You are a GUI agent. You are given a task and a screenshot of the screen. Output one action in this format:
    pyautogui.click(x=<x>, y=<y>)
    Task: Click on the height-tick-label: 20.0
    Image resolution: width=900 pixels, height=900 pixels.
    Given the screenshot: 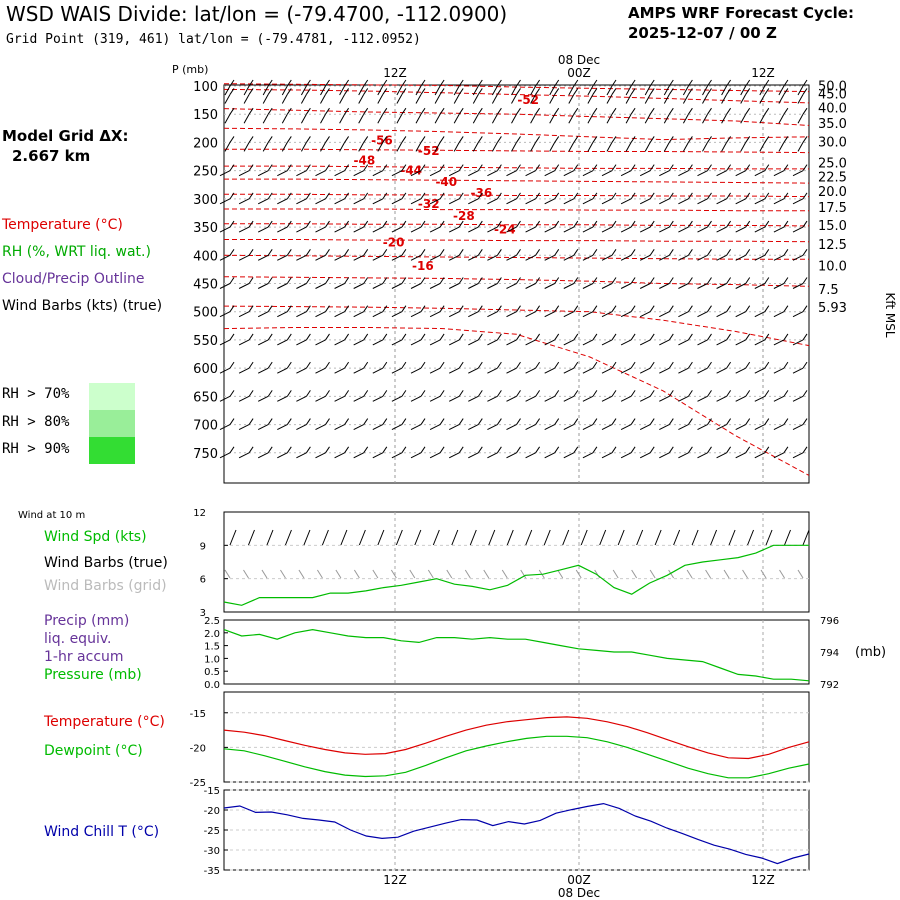 What is the action you would take?
    pyautogui.click(x=832, y=192)
    